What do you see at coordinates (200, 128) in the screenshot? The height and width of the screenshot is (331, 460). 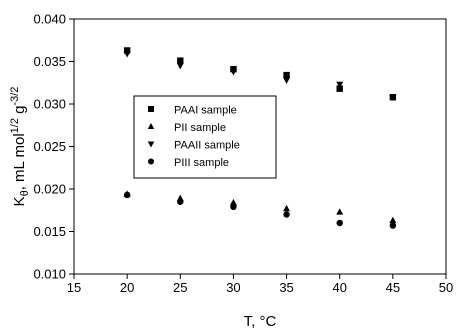 I see `legend-label: PII sample` at bounding box center [200, 128].